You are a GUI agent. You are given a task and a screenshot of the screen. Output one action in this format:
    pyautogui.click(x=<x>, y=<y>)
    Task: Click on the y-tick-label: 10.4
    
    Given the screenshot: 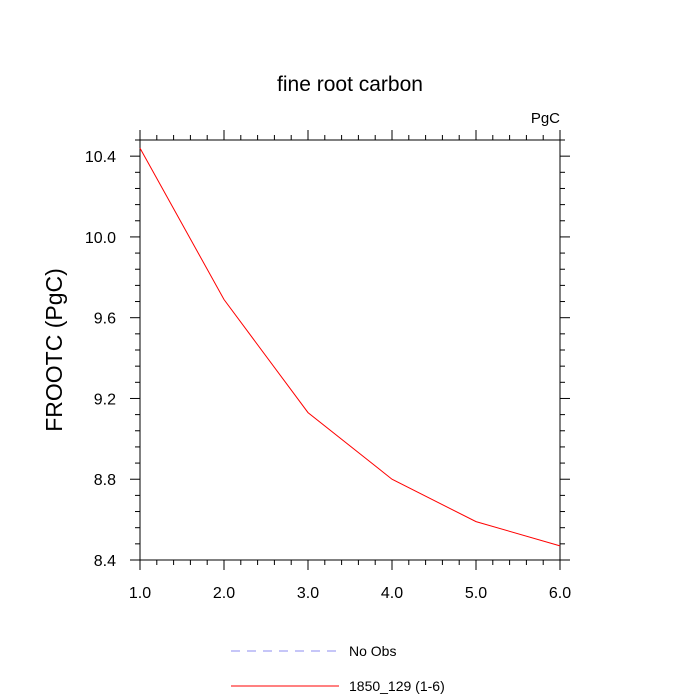 What is the action you would take?
    pyautogui.click(x=100, y=157)
    